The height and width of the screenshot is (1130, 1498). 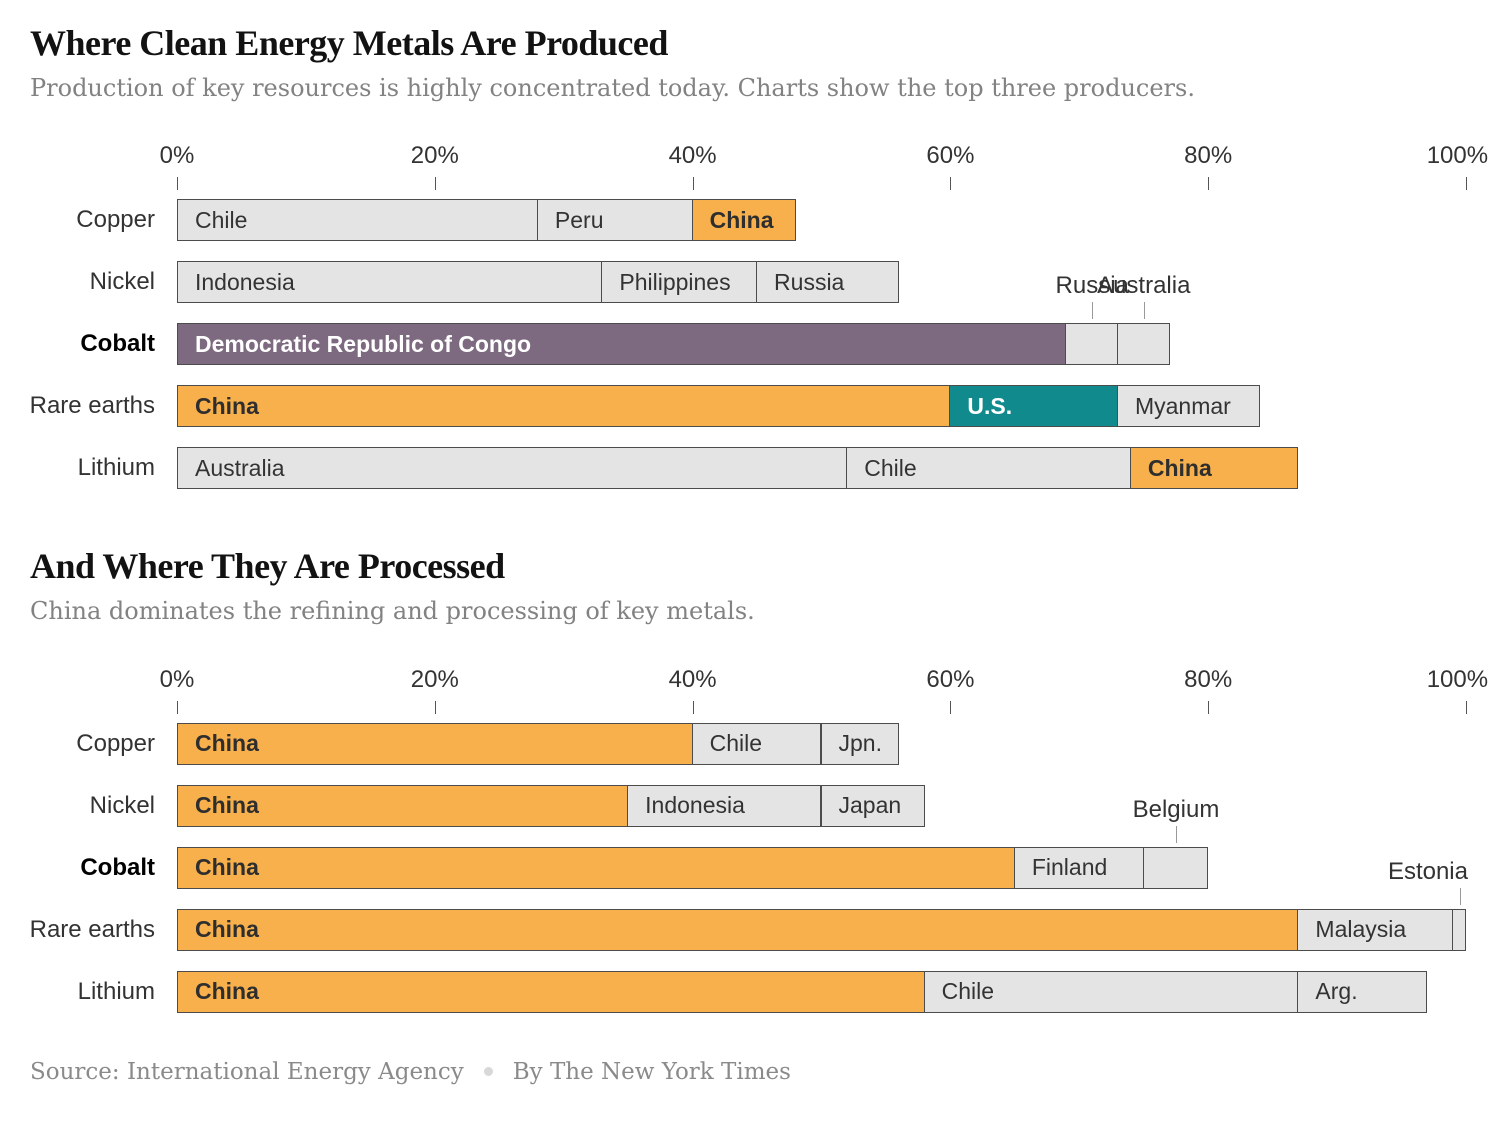 What do you see at coordinates (1176, 809) in the screenshot?
I see `callout-label-belgium: Belgium` at bounding box center [1176, 809].